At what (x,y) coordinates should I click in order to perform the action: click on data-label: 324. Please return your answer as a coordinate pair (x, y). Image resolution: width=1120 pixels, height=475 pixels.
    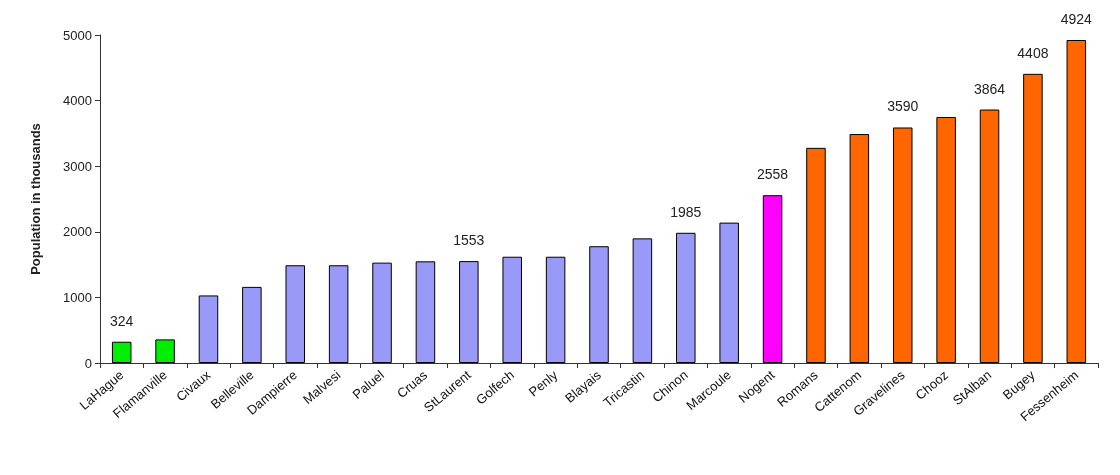
    Looking at the image, I should click on (122, 320).